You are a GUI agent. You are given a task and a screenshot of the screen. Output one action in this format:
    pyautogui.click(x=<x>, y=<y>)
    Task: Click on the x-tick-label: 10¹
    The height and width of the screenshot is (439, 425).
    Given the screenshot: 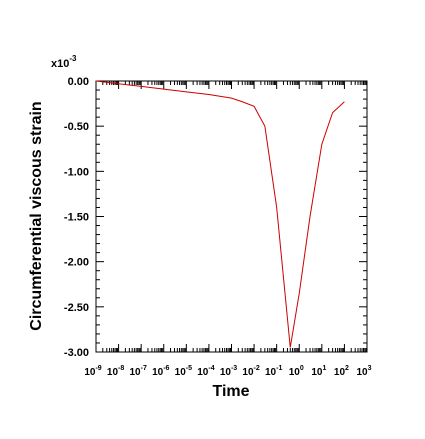 What is the action you would take?
    pyautogui.click(x=318, y=371)
    